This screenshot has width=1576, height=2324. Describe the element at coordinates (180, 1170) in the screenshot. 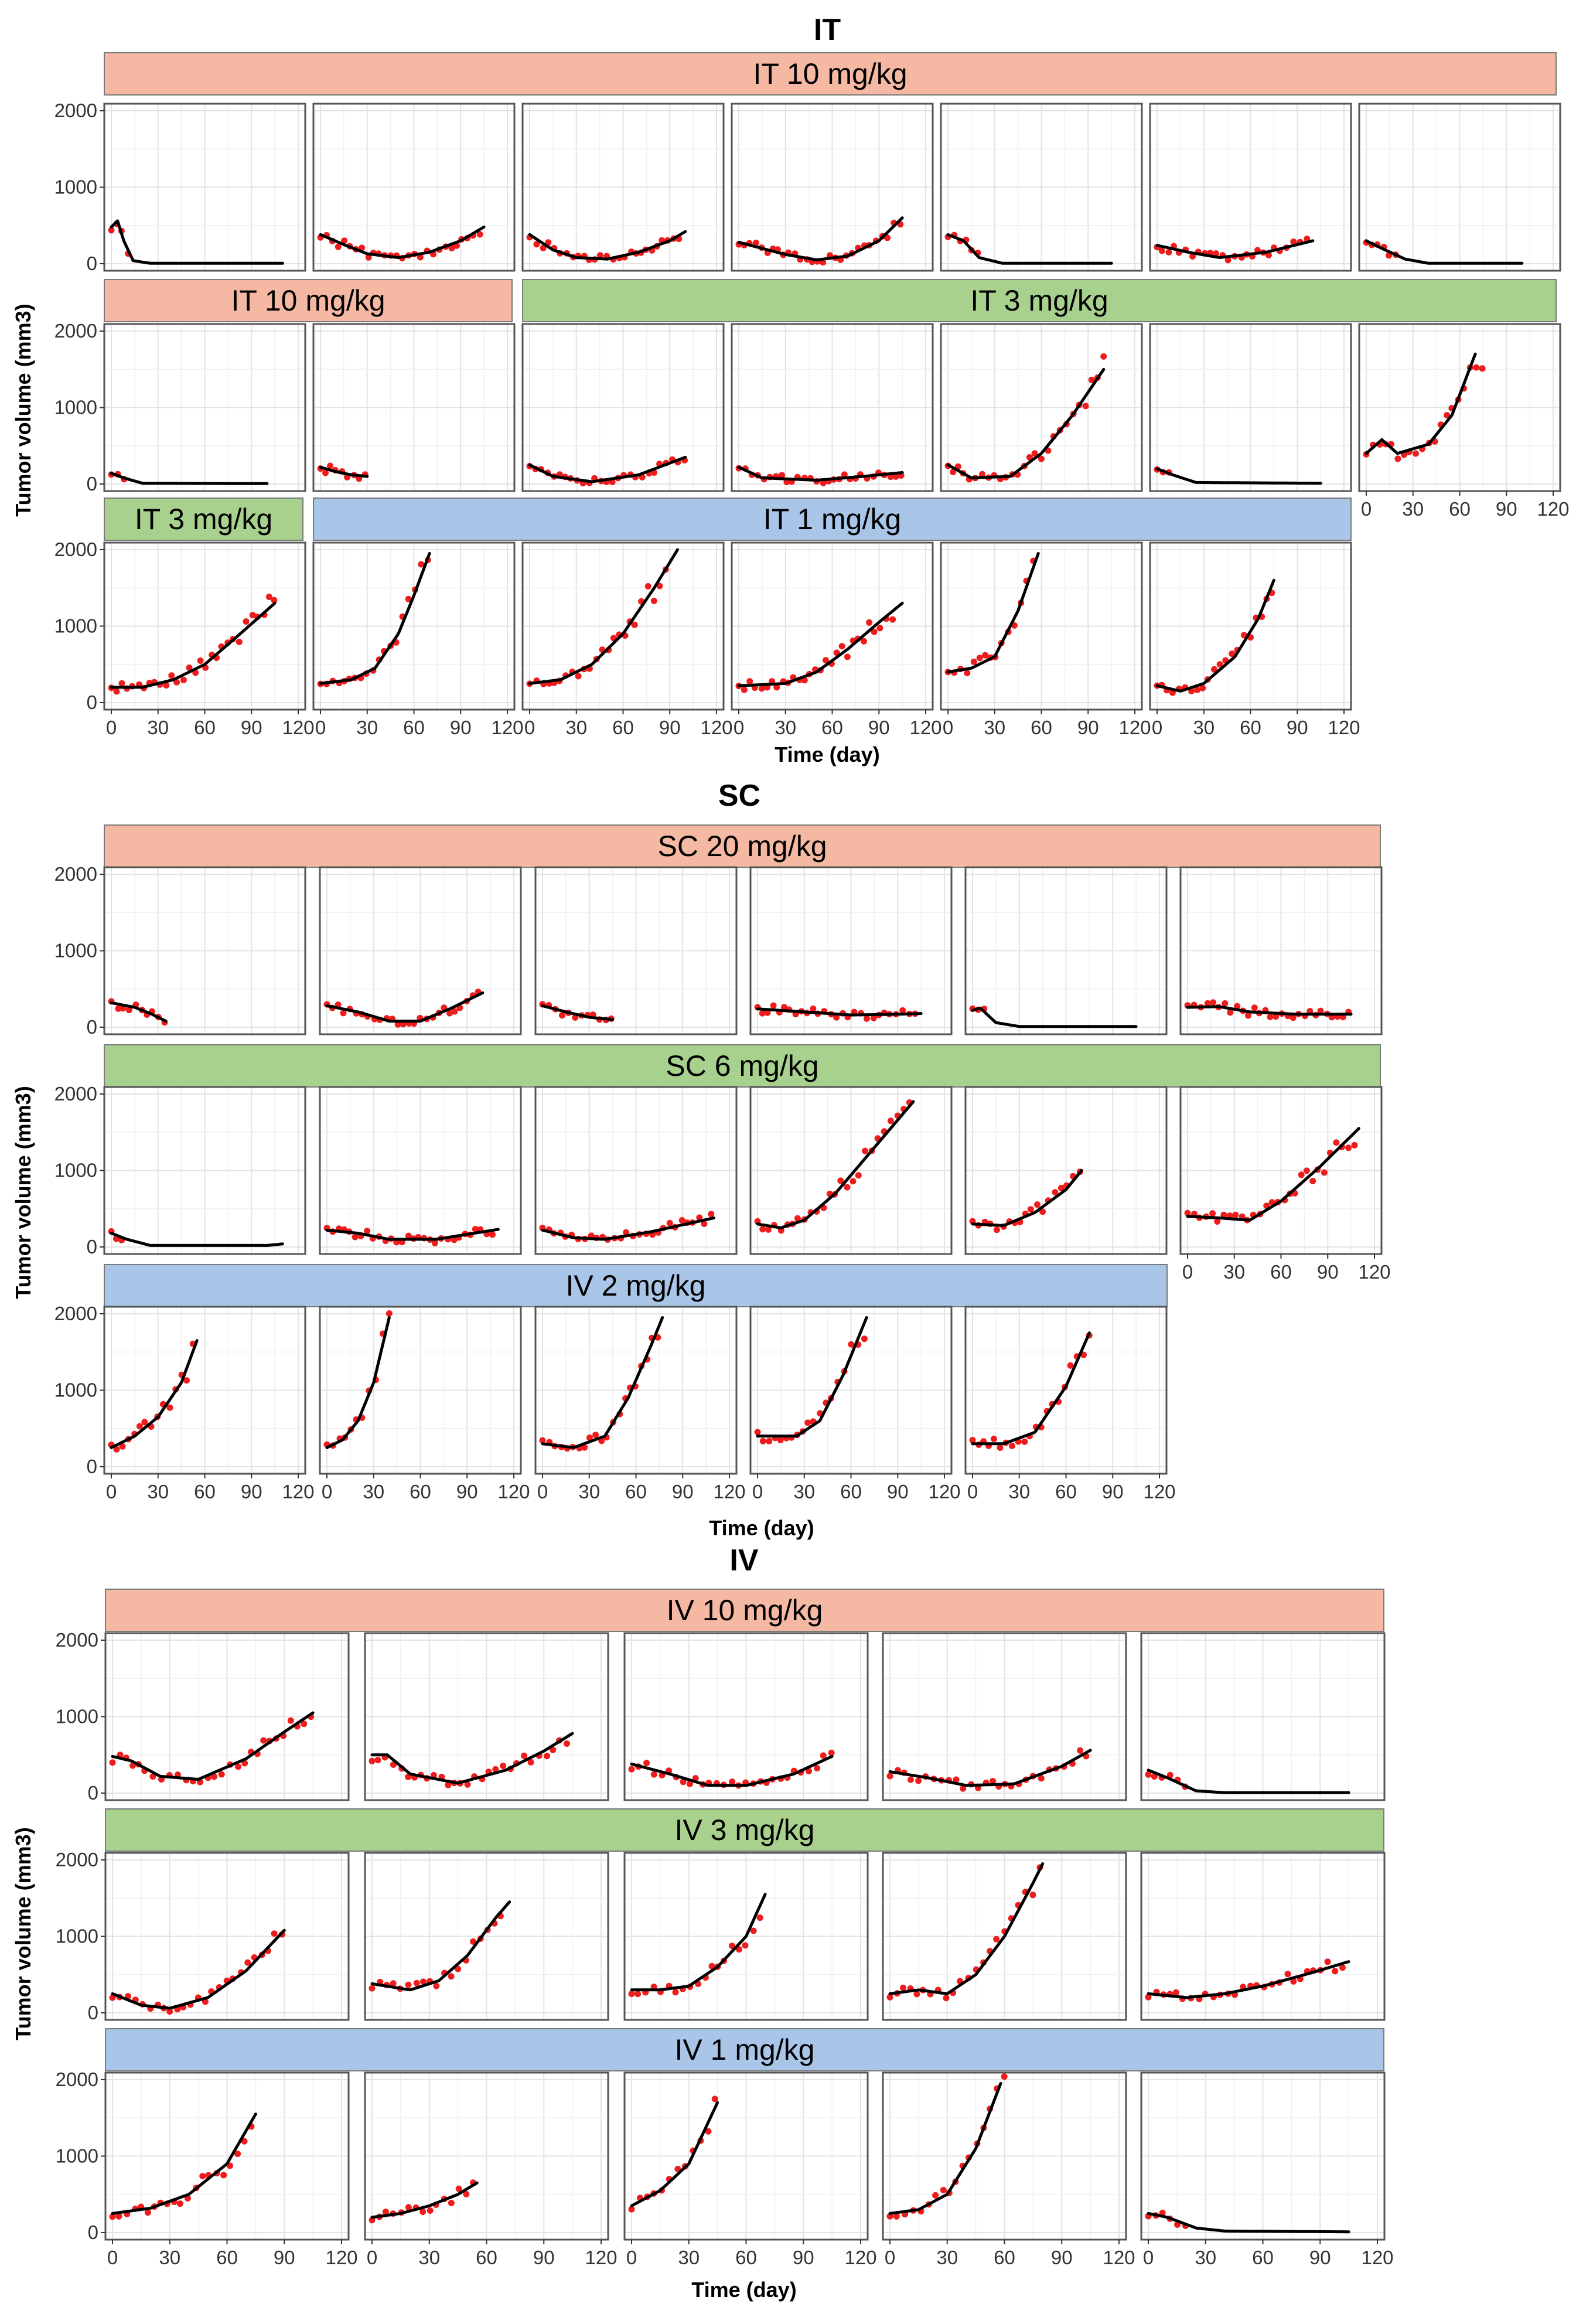

I see `panel: 0 1000 2000` at that location.